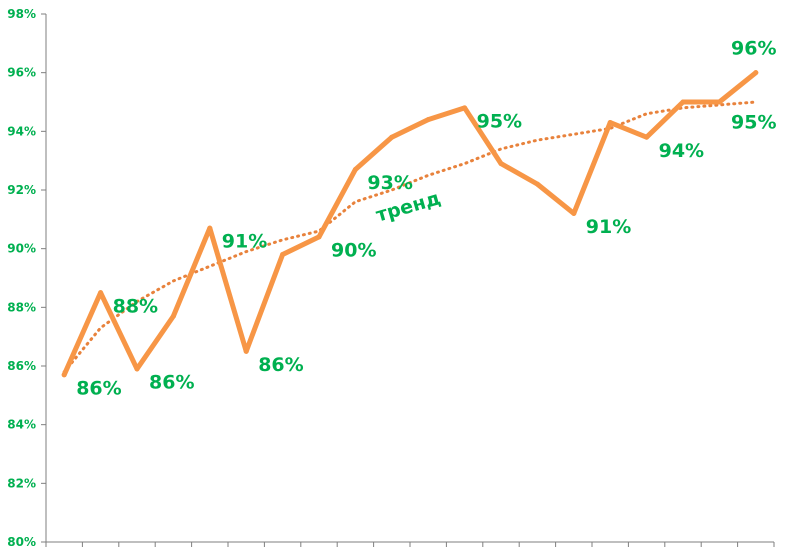 The image size is (787, 549). I want to click on y-axis-ticks: 80% 82% 84% 86% 88% 90% 92% 94% 96% 98%, so click(26, 278).